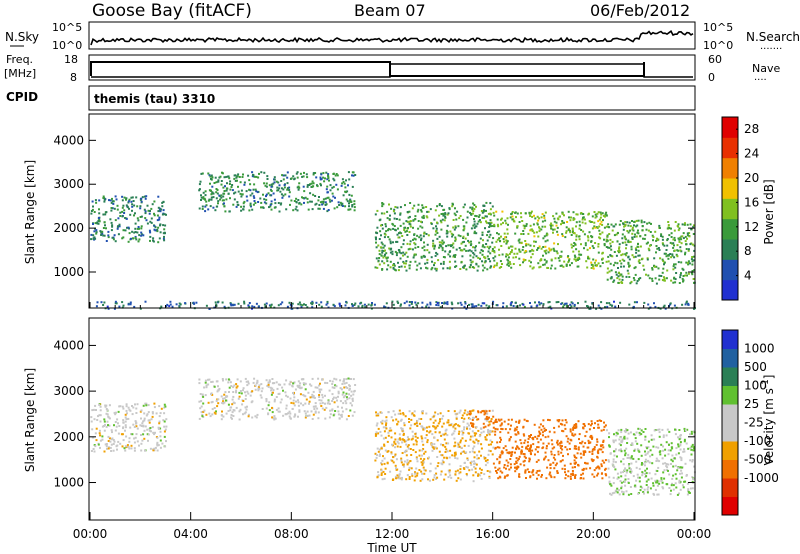  What do you see at coordinates (68, 184) in the screenshot?
I see `power-ytick-label-2: 3000` at bounding box center [68, 184].